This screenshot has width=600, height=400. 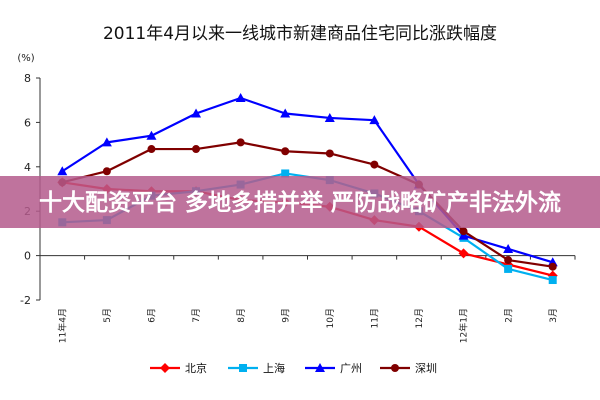 I want to click on overlay-banner-text: 十大配资平台 多地多措并举 严防战略矿产非法外流, so click(x=300, y=202).